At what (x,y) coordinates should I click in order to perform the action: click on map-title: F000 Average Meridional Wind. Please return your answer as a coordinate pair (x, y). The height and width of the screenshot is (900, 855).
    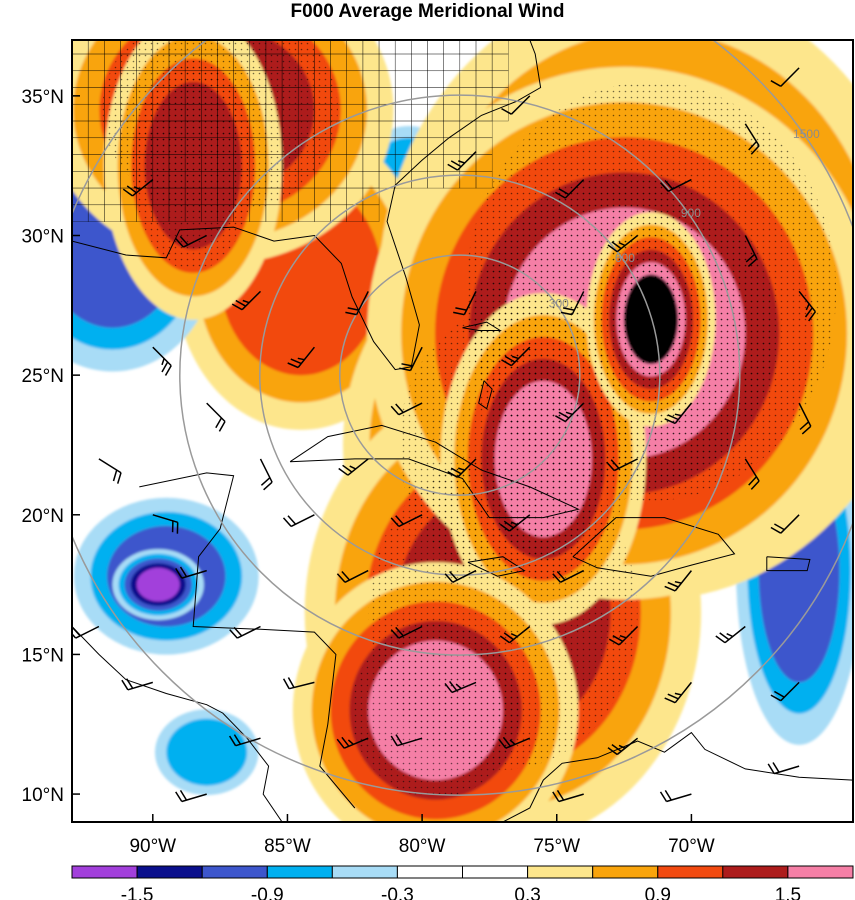
    Looking at the image, I should click on (427, 11).